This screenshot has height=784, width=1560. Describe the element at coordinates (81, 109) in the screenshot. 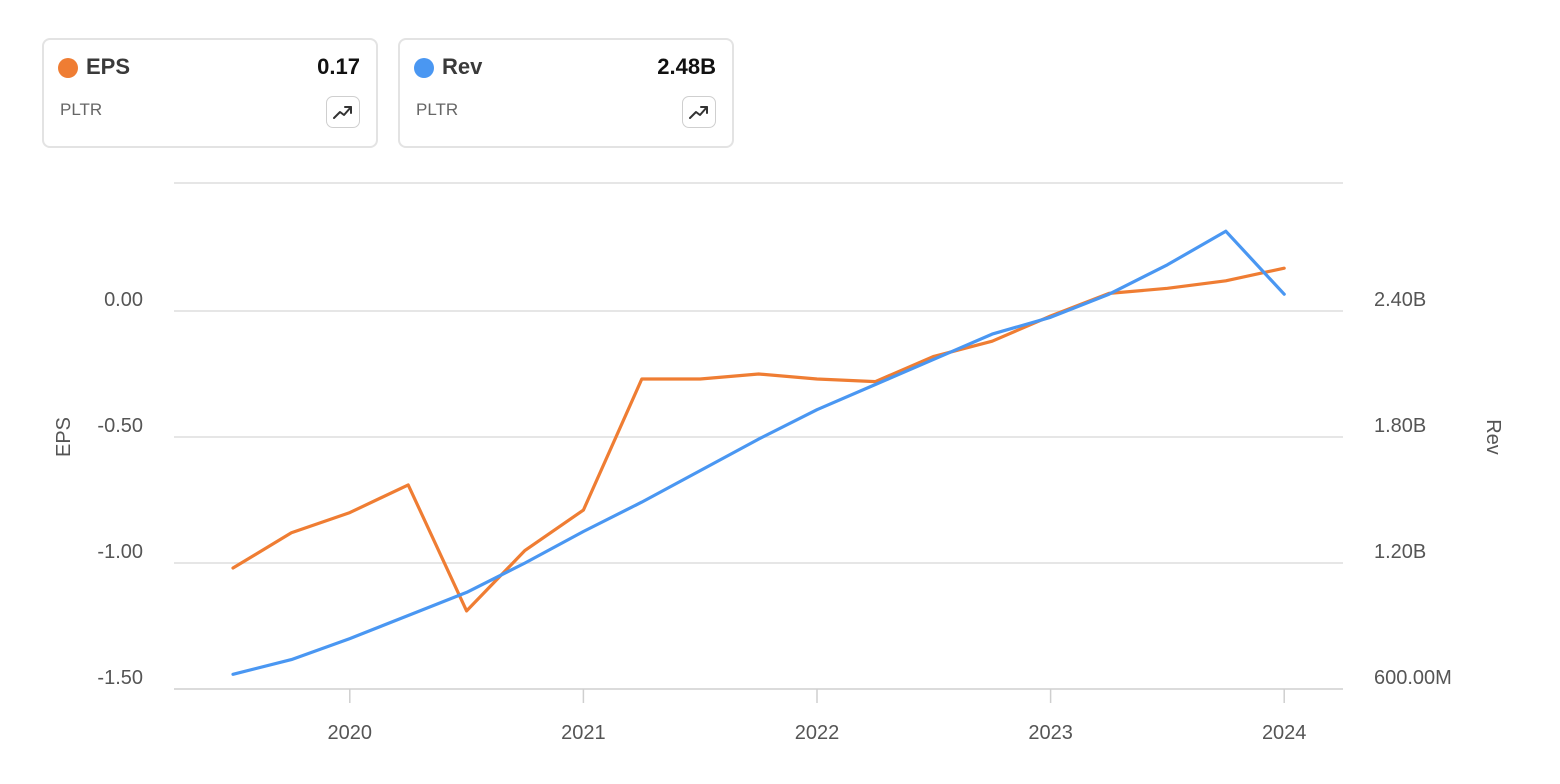

I see `eps-legend-ticker: PLTR` at that location.